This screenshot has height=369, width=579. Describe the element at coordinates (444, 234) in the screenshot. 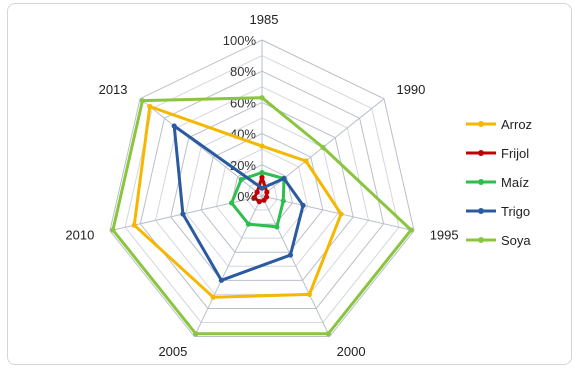

I see `category-label: 1995` at that location.